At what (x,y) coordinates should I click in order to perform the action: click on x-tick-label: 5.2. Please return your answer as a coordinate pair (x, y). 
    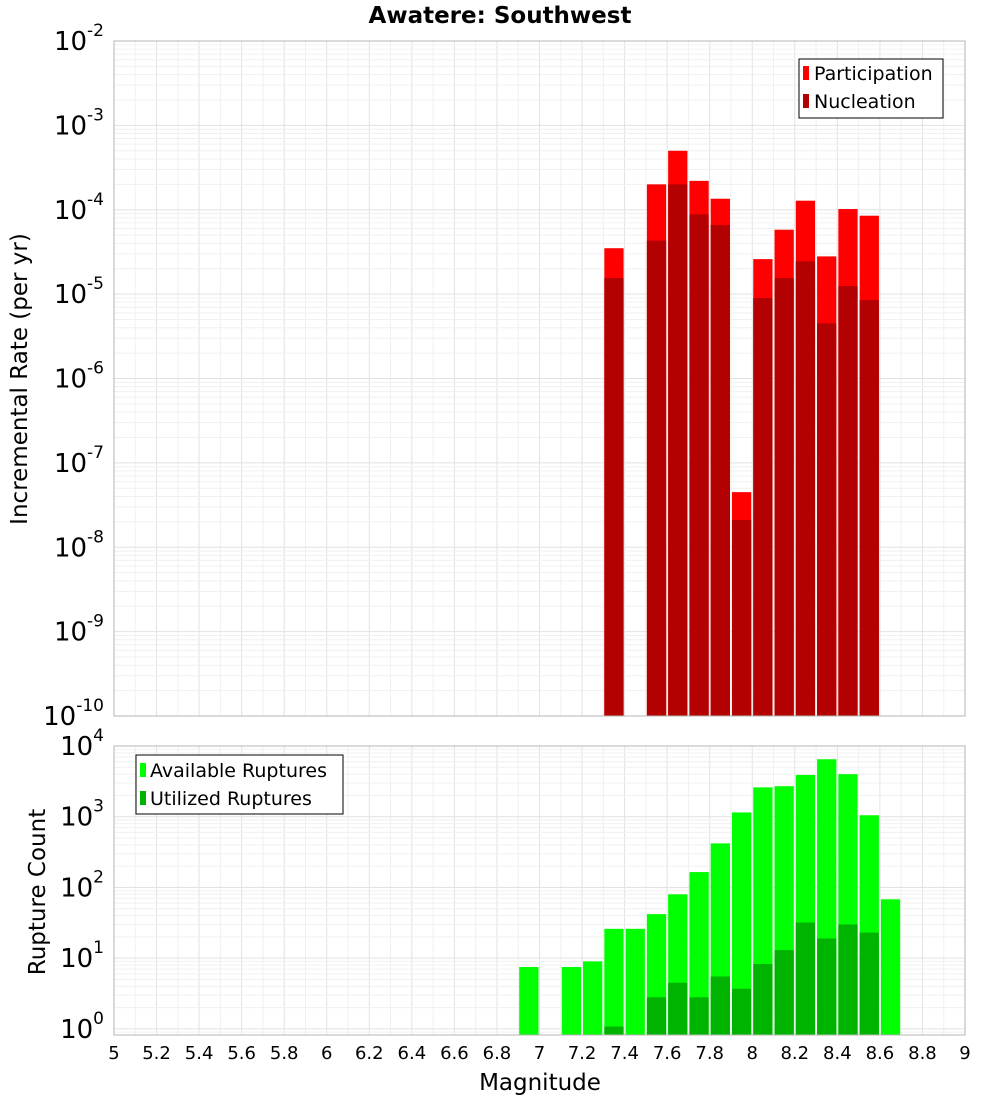
    Looking at the image, I should click on (156, 1053).